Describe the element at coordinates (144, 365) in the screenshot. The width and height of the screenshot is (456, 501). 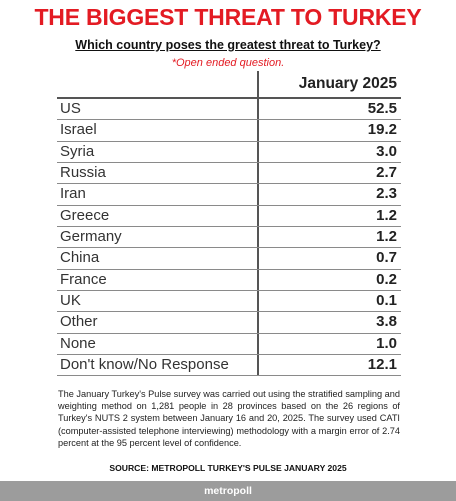
I see `country-label: Don't know/No Response` at that location.